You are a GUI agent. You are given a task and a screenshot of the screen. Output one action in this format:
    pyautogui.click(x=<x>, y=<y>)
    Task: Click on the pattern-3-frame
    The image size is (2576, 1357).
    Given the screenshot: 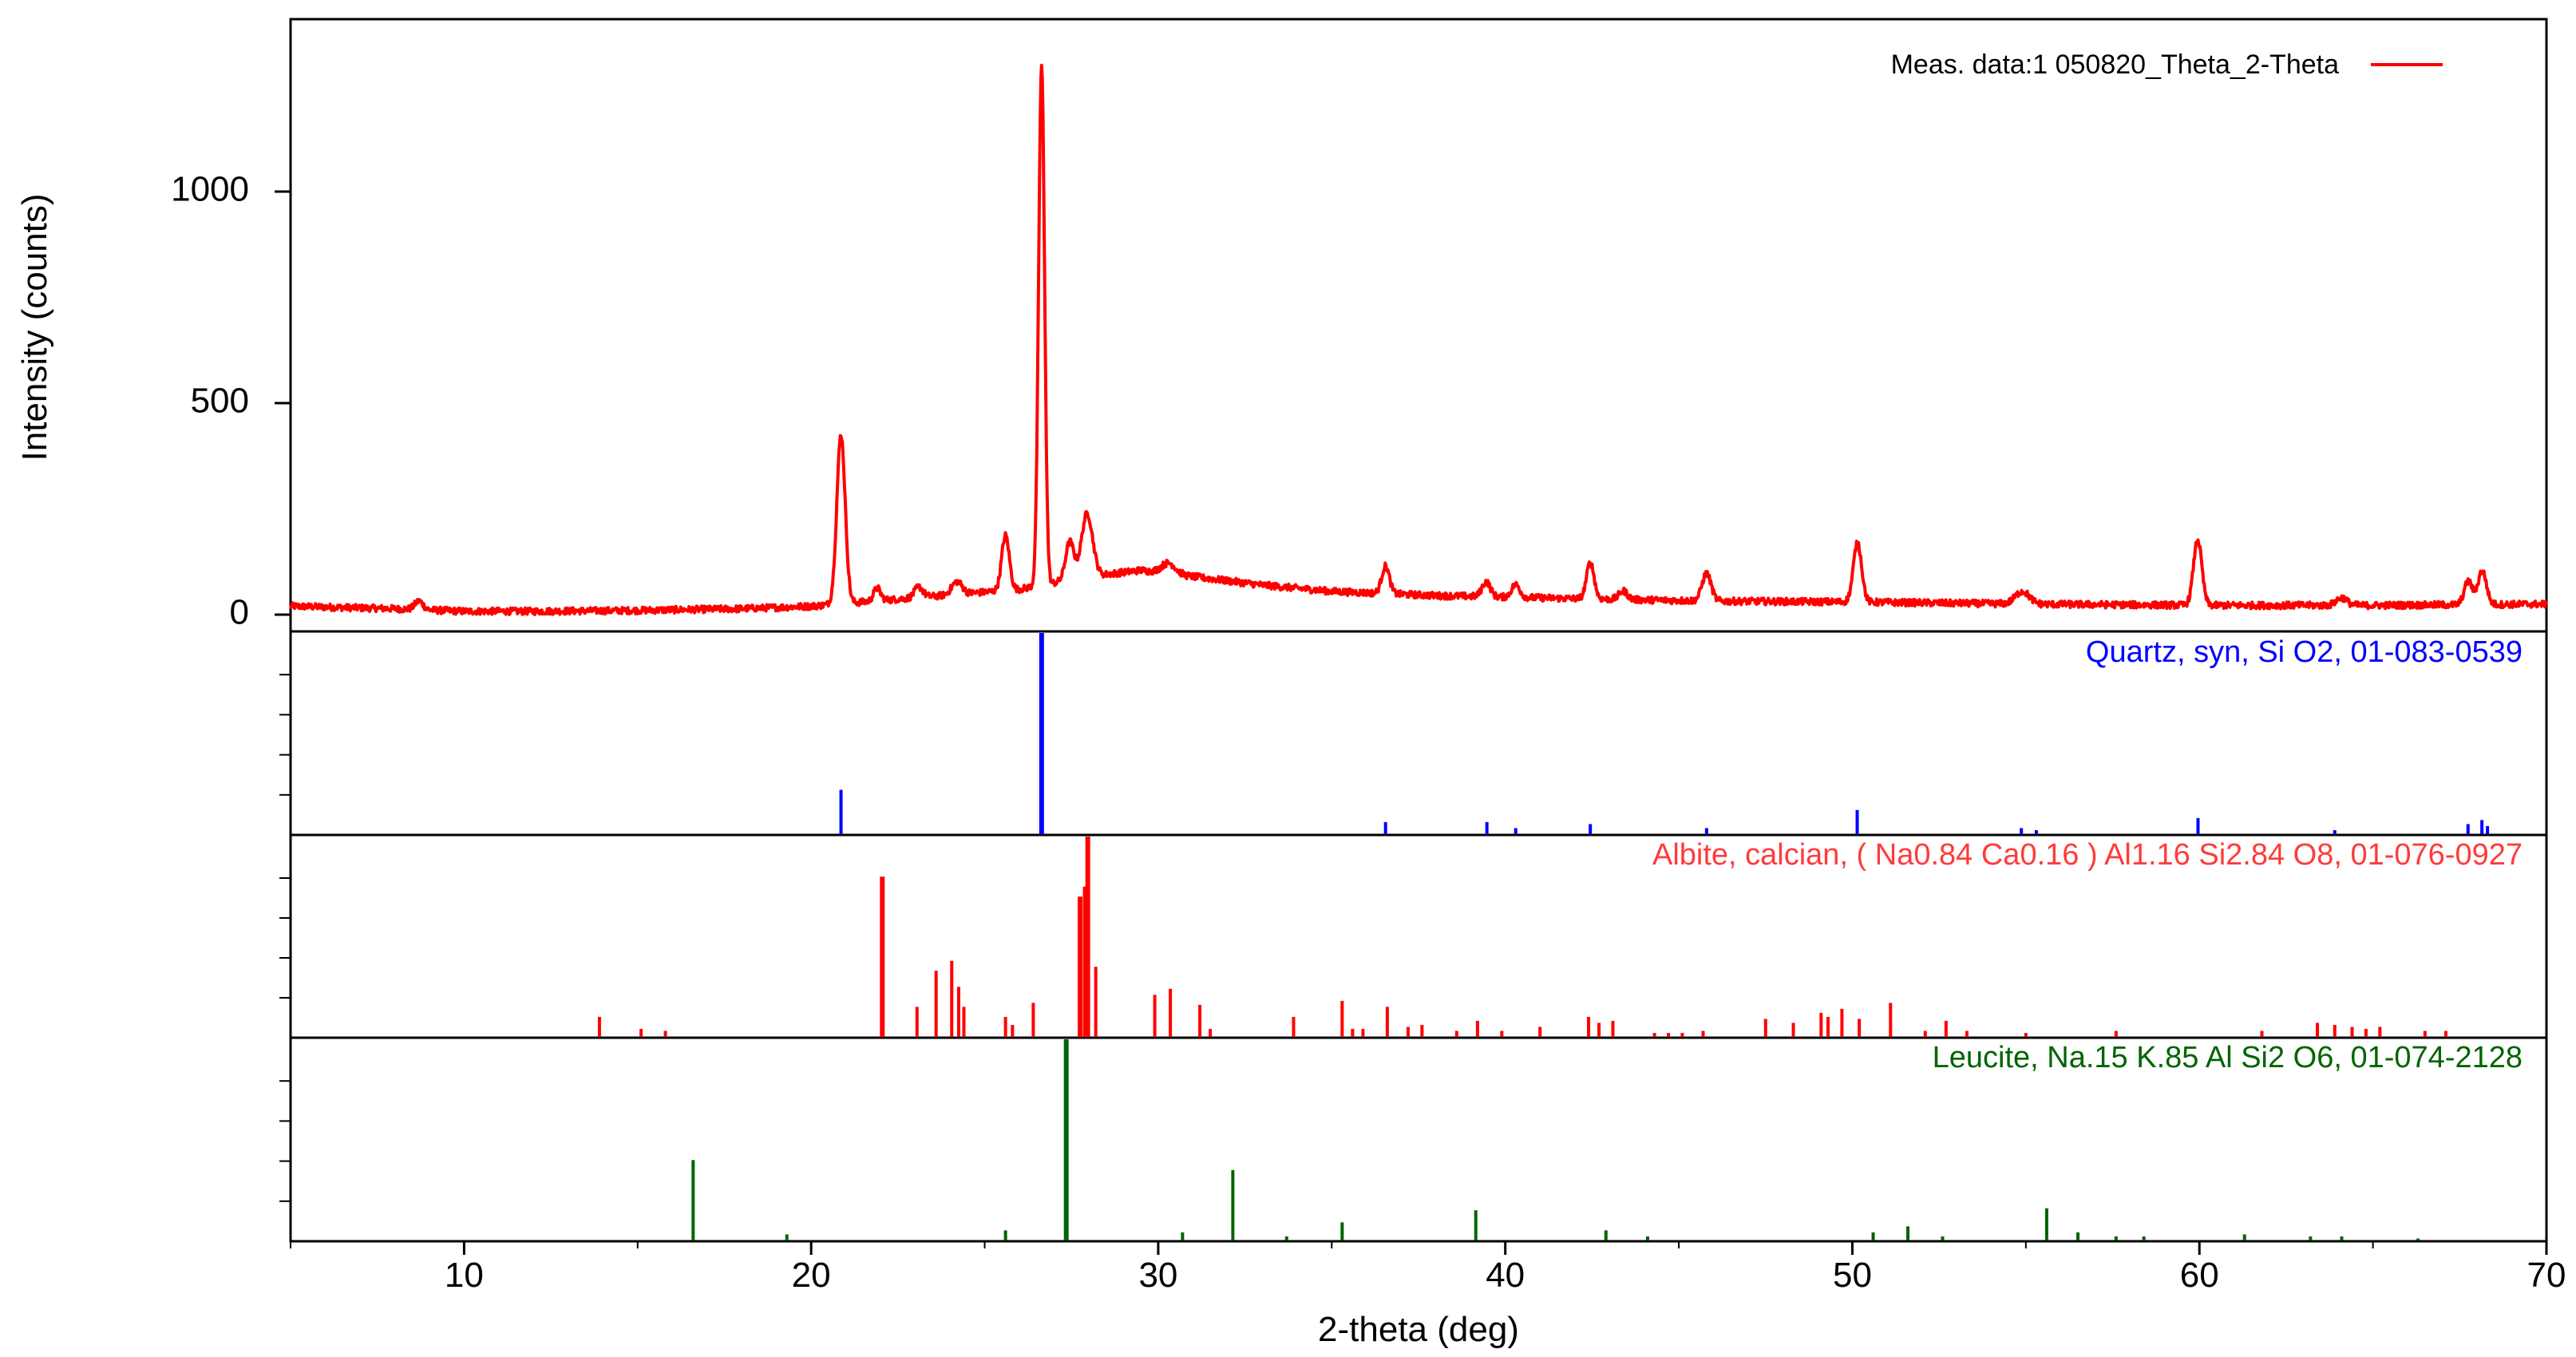 What is the action you would take?
    pyautogui.click(x=1419, y=1139)
    